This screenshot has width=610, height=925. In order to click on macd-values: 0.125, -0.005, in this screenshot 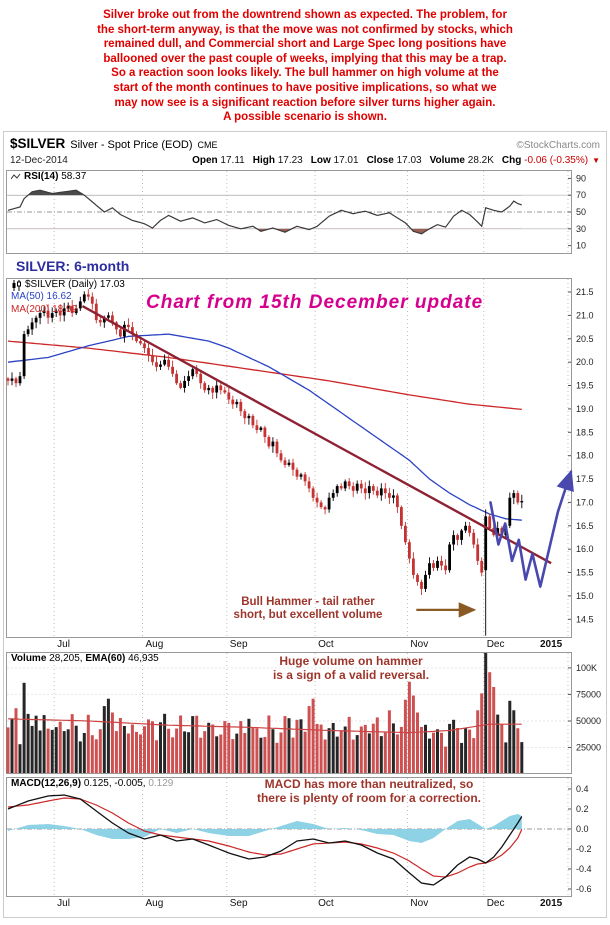, I will do `click(114, 783)`.